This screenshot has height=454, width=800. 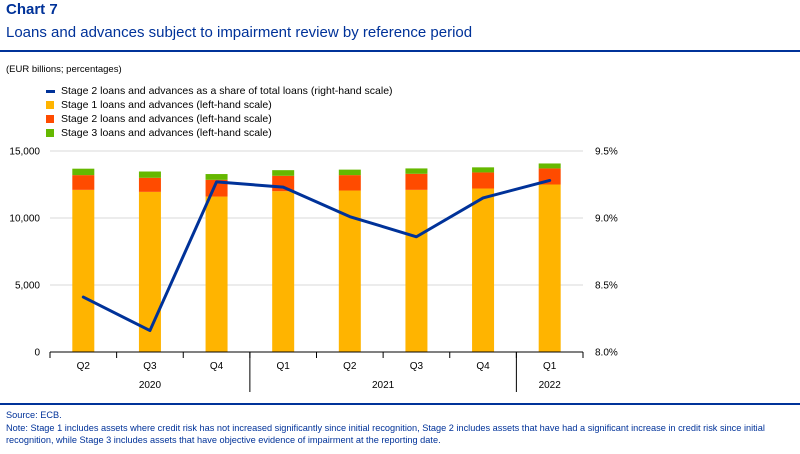 I want to click on header-rule, so click(x=400, y=51).